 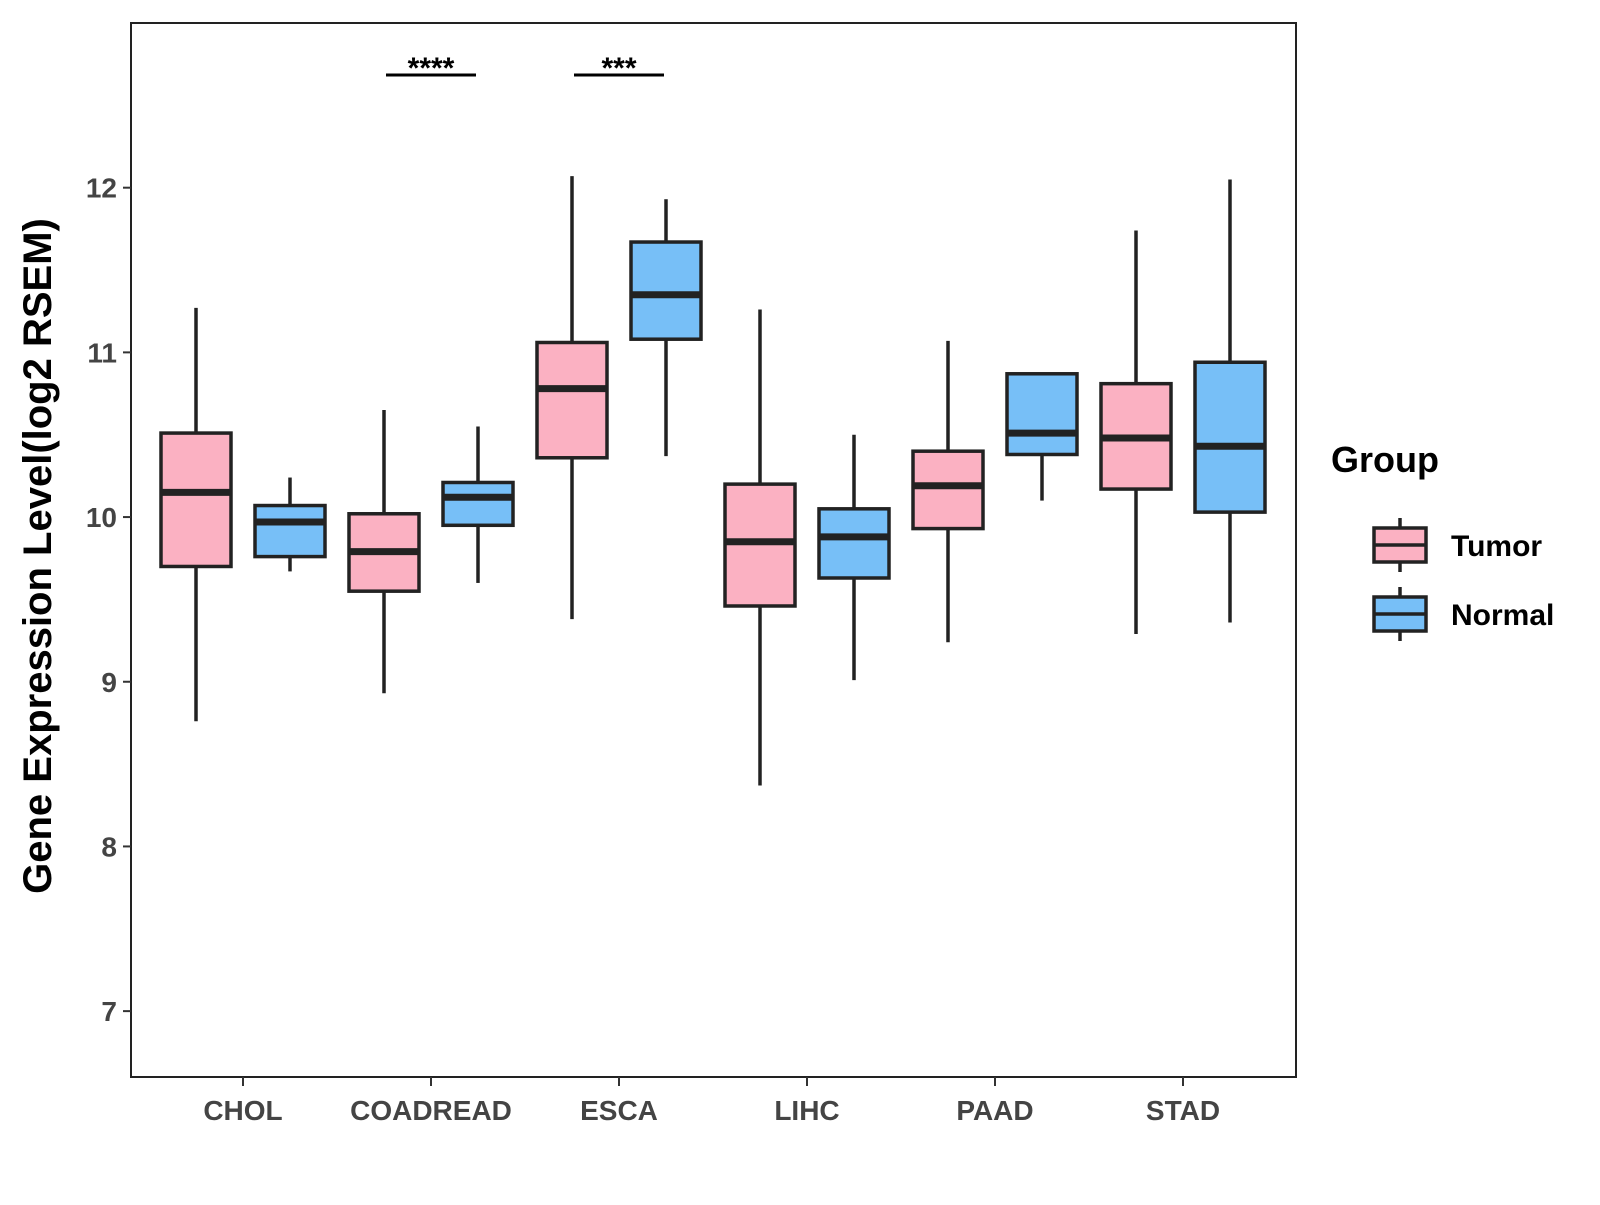 I want to click on y-tick-label: 8, so click(x=109, y=846).